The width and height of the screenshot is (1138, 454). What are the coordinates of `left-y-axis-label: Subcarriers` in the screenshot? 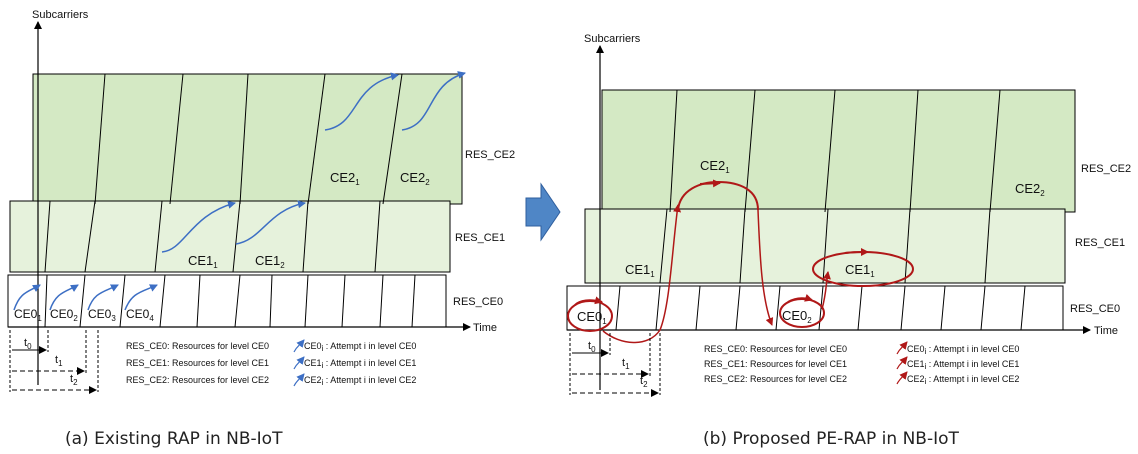 It's located at (60, 15).